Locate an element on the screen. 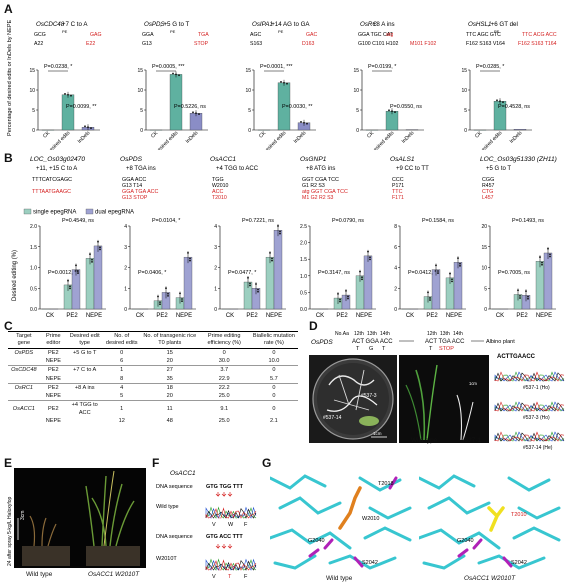  aa-text: G100 C101 H102 is located at coordinates (378, 44).